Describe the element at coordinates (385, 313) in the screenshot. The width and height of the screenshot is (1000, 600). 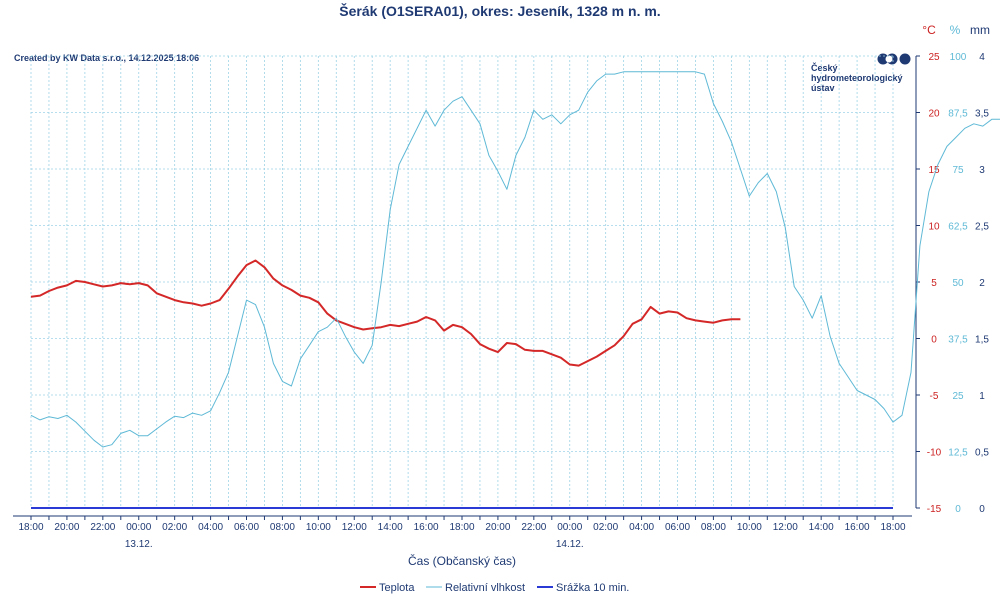
I see `series-line-teplota` at that location.